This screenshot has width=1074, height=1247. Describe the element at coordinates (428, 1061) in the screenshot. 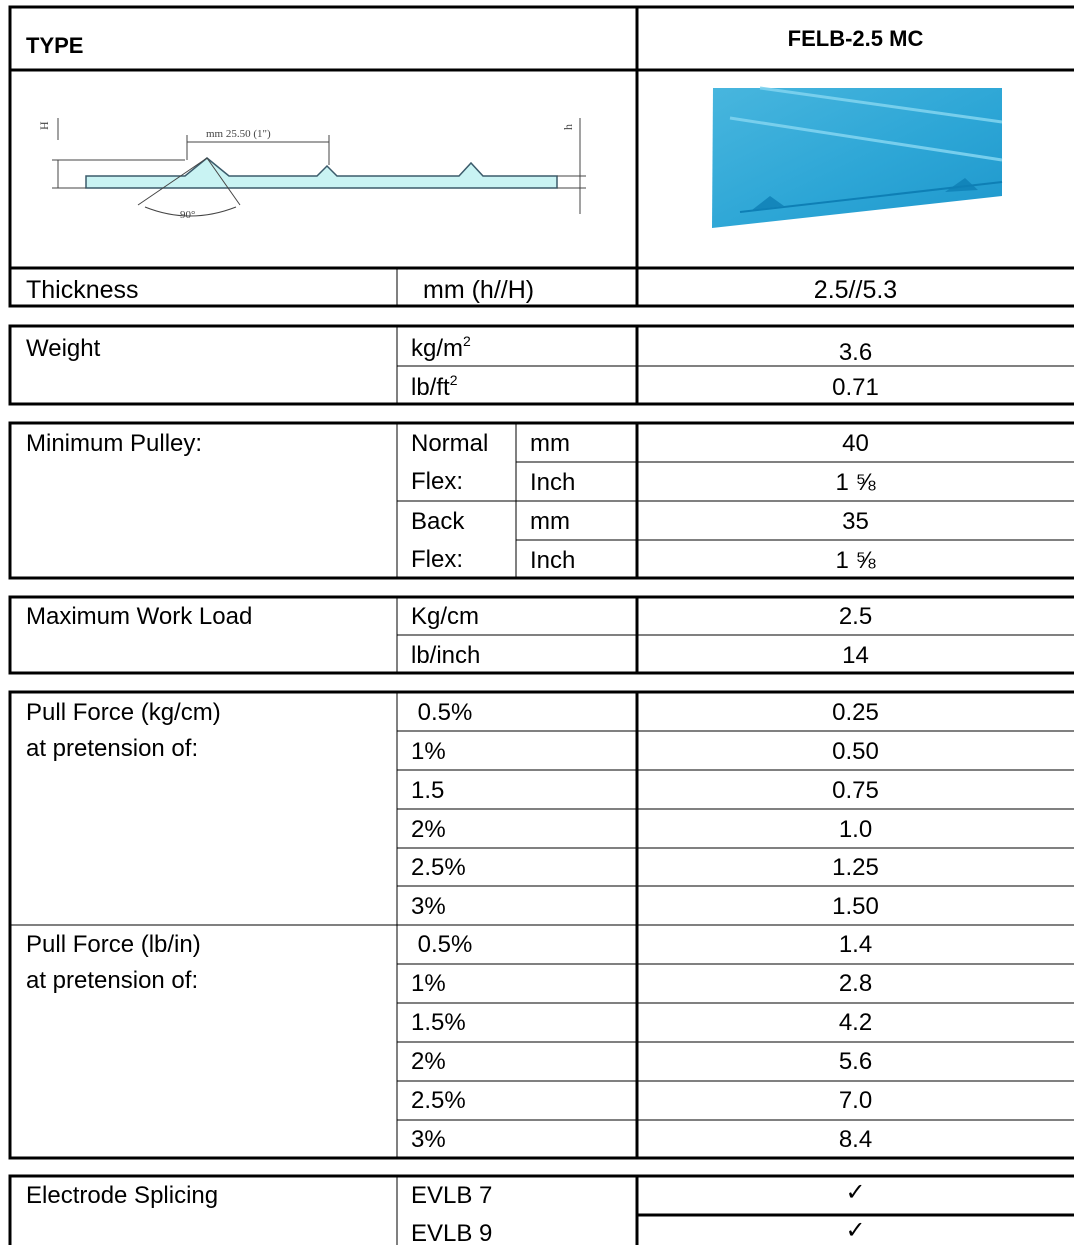

I see `pull-lb-pct-4: 2%` at that location.